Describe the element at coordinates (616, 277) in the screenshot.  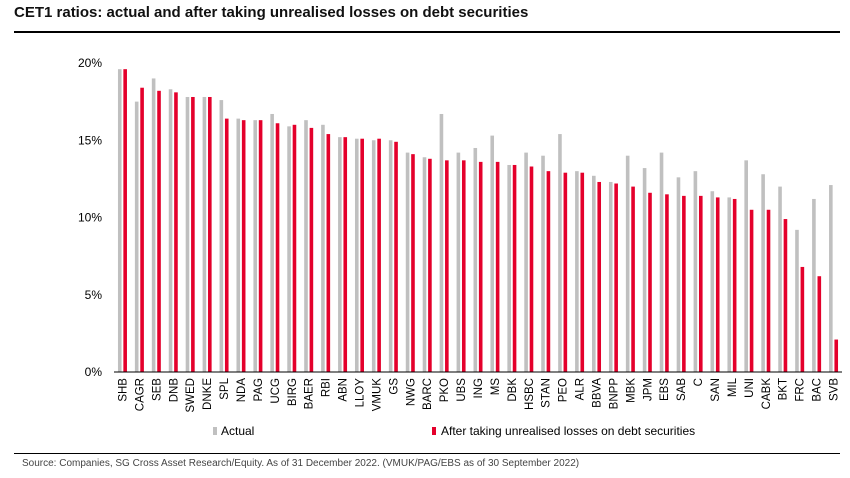
I see `bar-after-bnpp` at that location.